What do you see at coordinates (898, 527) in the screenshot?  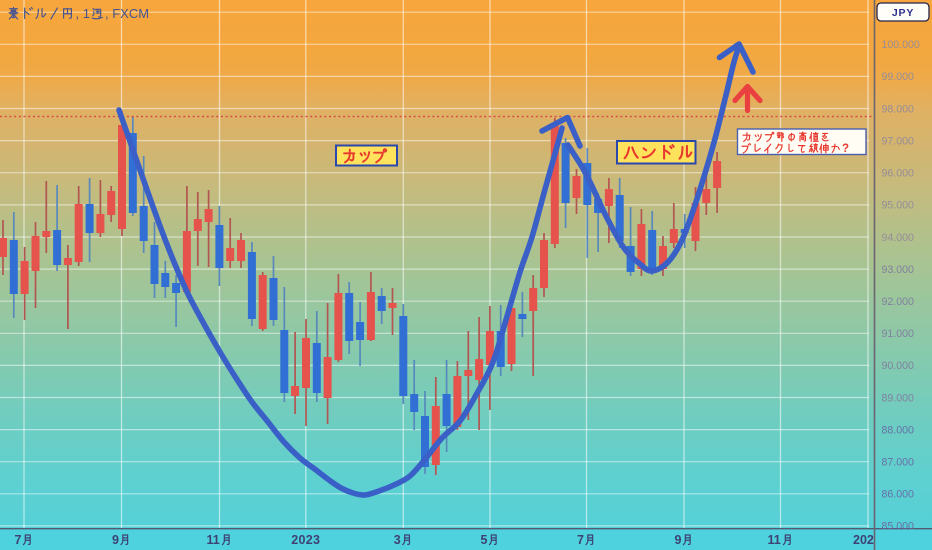 I see `svg-text: 85.000` at bounding box center [898, 527].